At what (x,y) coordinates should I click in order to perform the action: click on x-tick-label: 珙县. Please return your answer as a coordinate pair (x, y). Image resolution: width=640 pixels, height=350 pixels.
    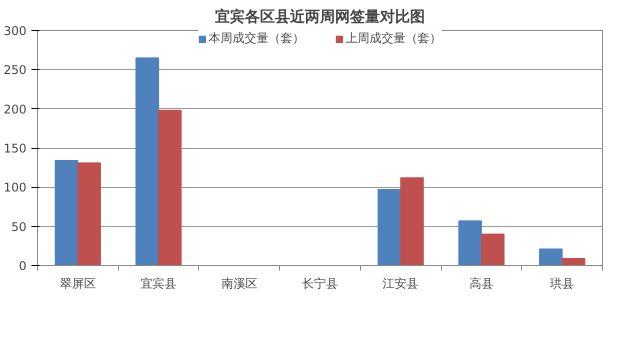
    Looking at the image, I should click on (562, 283).